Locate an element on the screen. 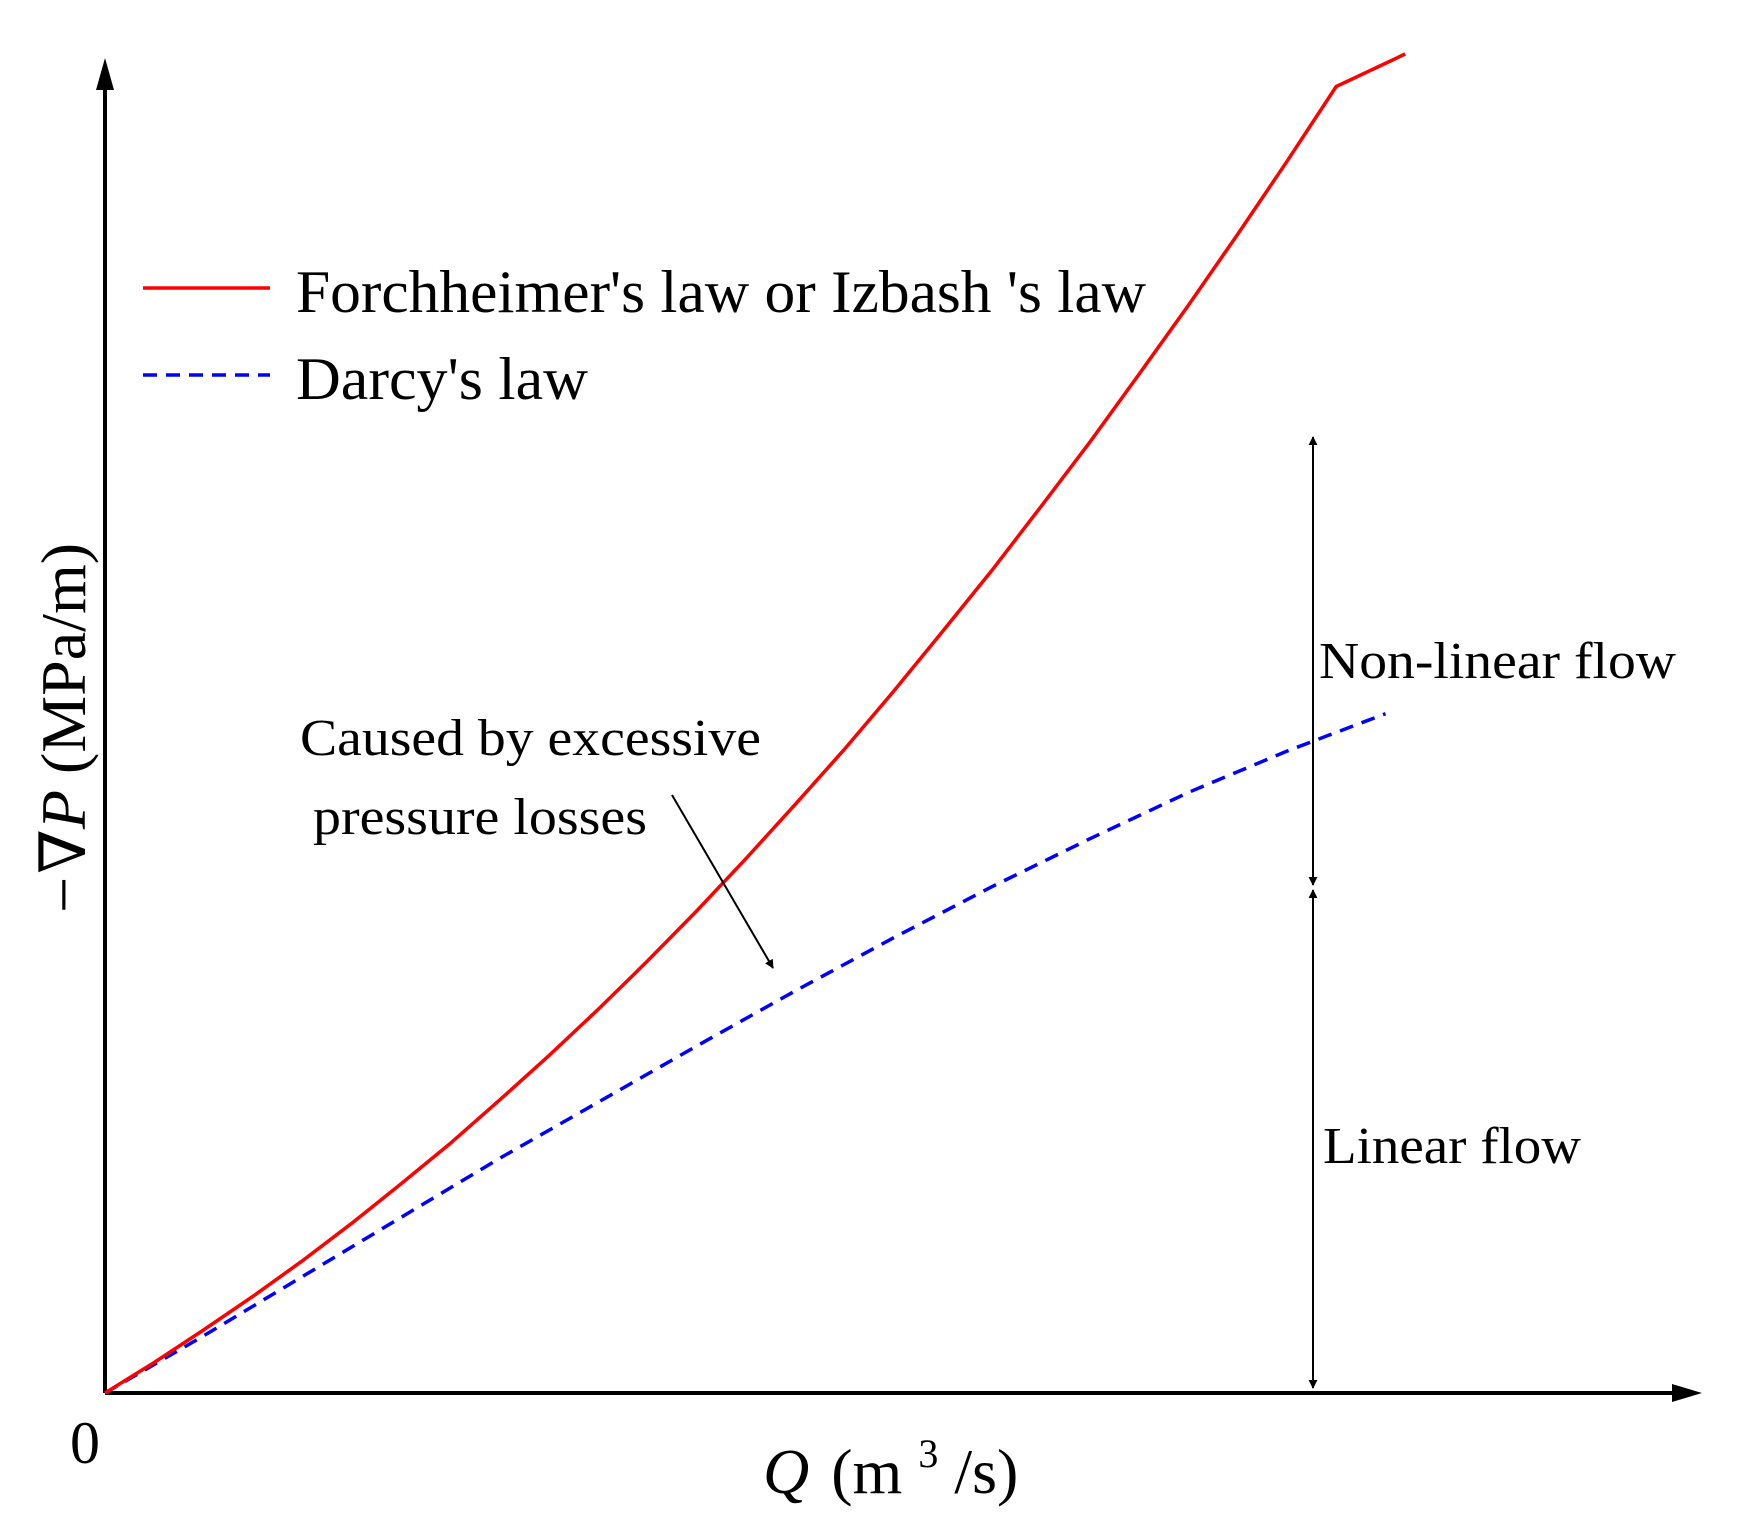 The image size is (1763, 1519). x-axis-unit-suffix: /s) is located at coordinates (986, 1471).